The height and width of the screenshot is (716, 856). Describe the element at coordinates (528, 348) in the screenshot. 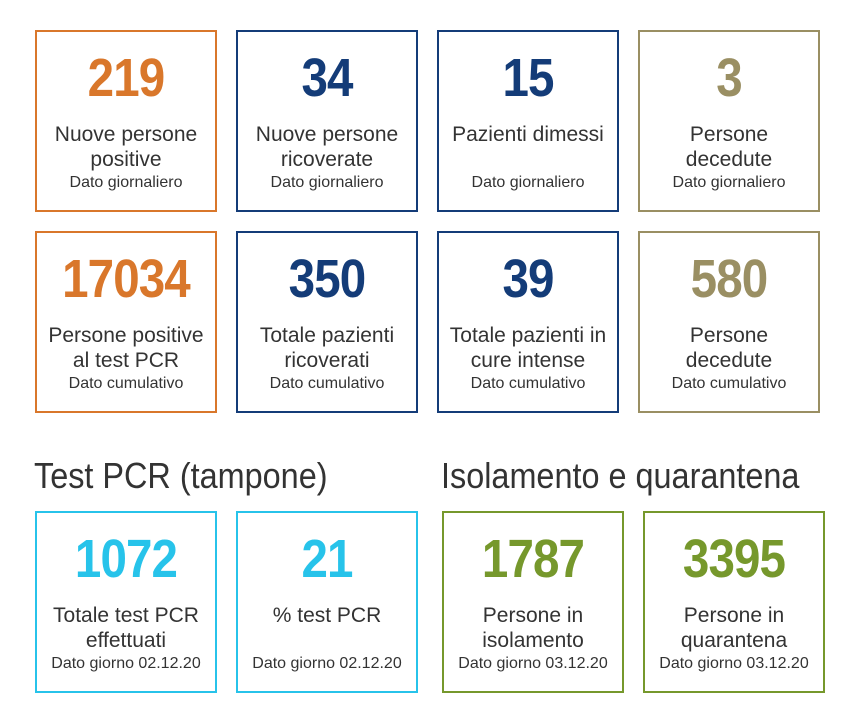

I see `stat-label: Totale pazienti in cure intense` at that location.